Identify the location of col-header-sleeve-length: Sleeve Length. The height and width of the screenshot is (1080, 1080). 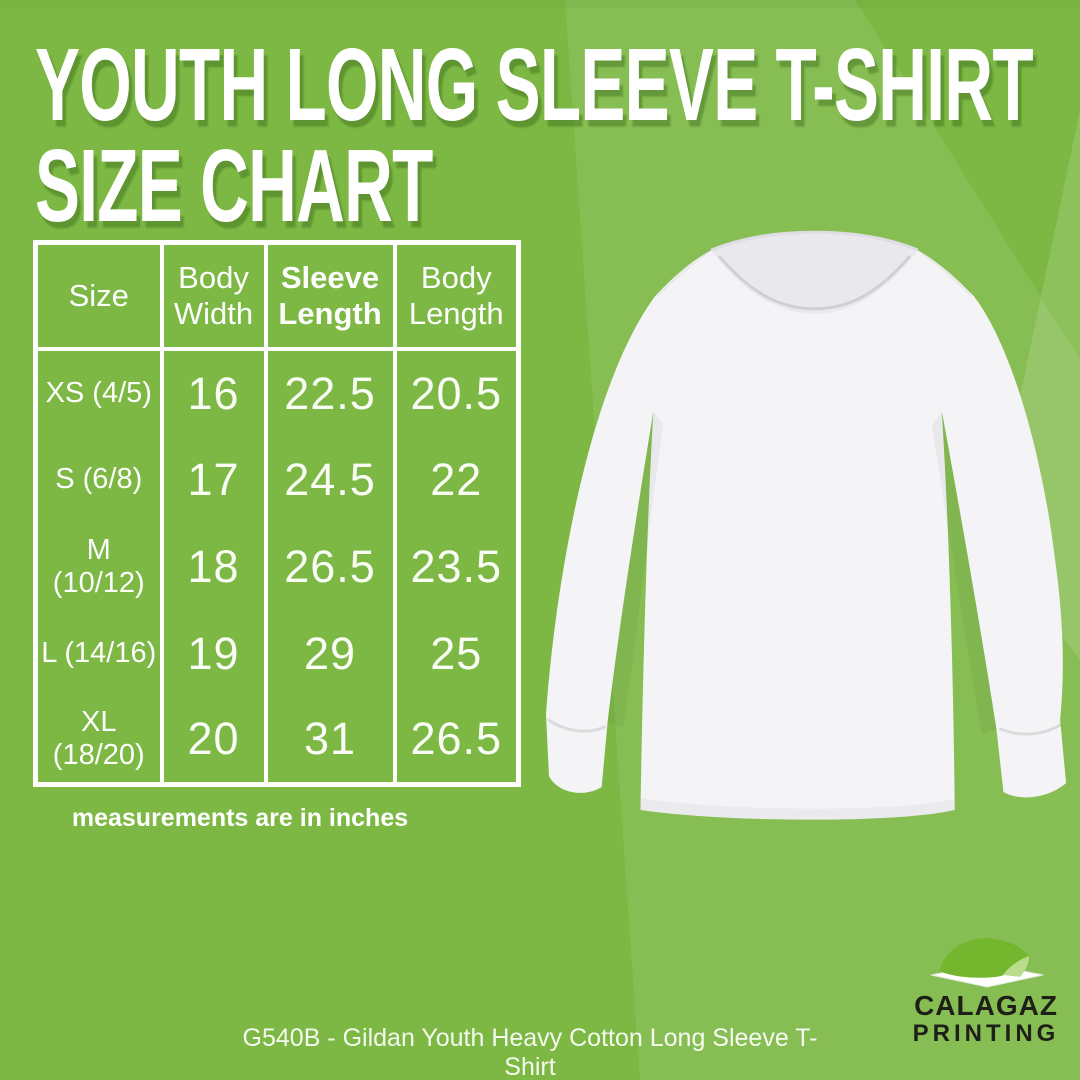
(330, 295).